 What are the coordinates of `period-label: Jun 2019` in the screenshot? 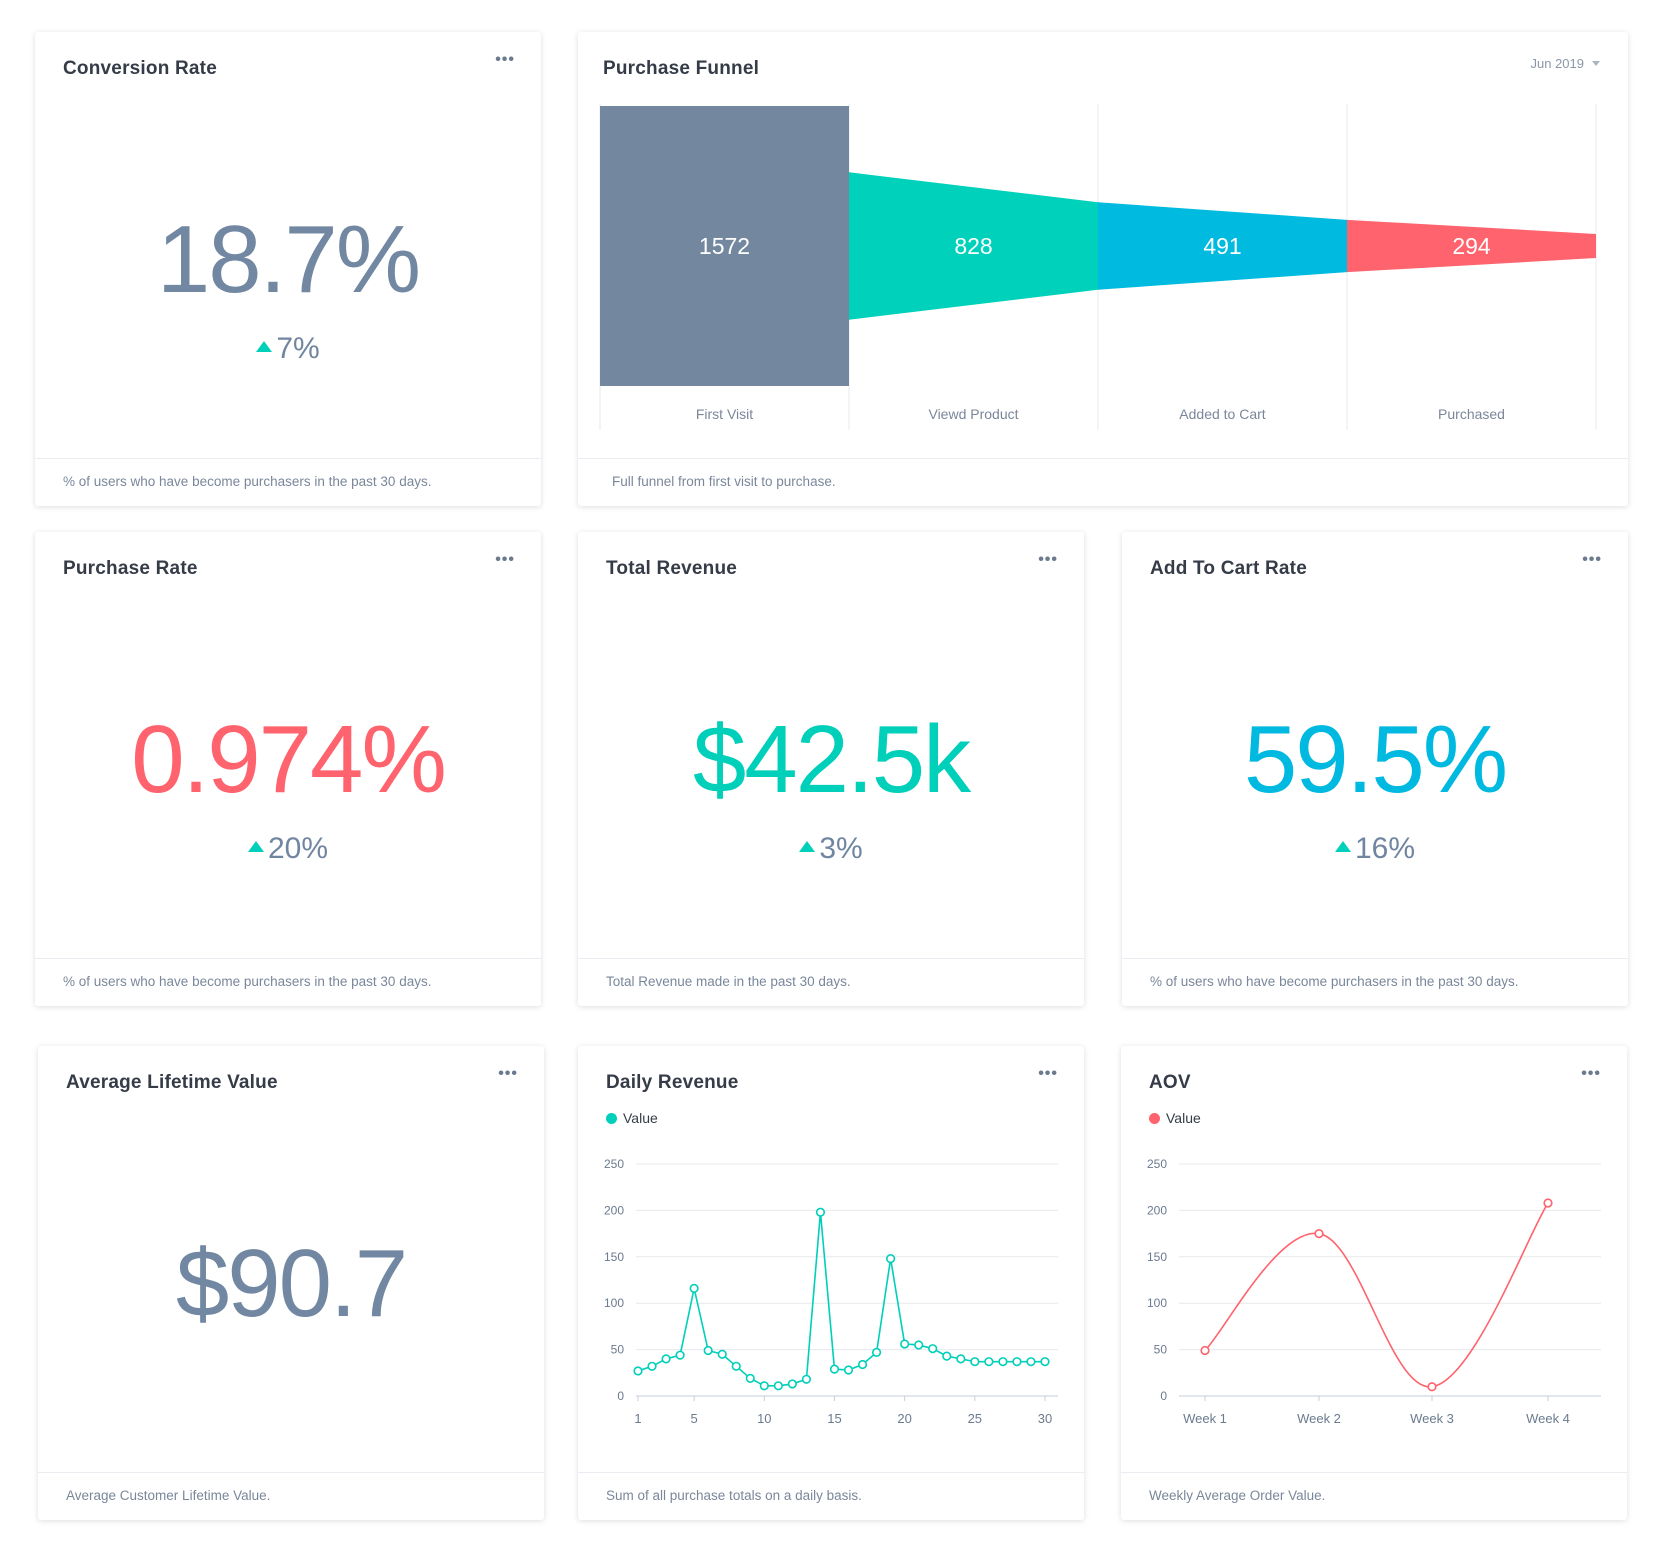 It's located at (1557, 63).